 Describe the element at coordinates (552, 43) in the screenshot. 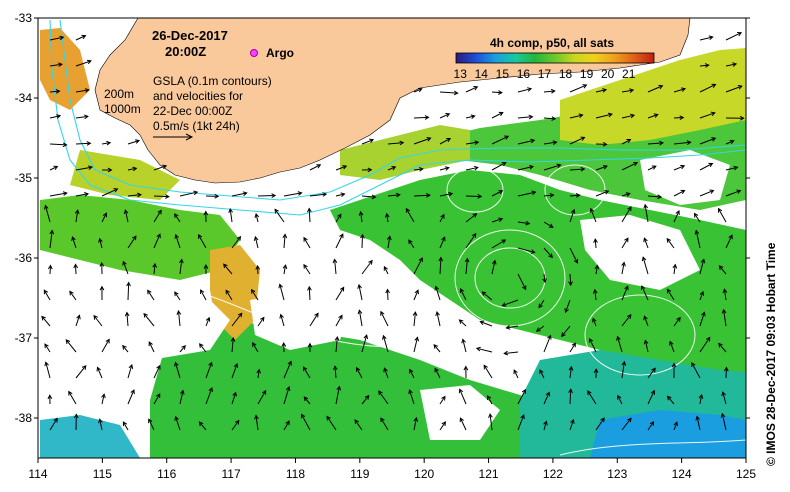

I see `colorbar-title: 4h comp, p50, all sats` at that location.